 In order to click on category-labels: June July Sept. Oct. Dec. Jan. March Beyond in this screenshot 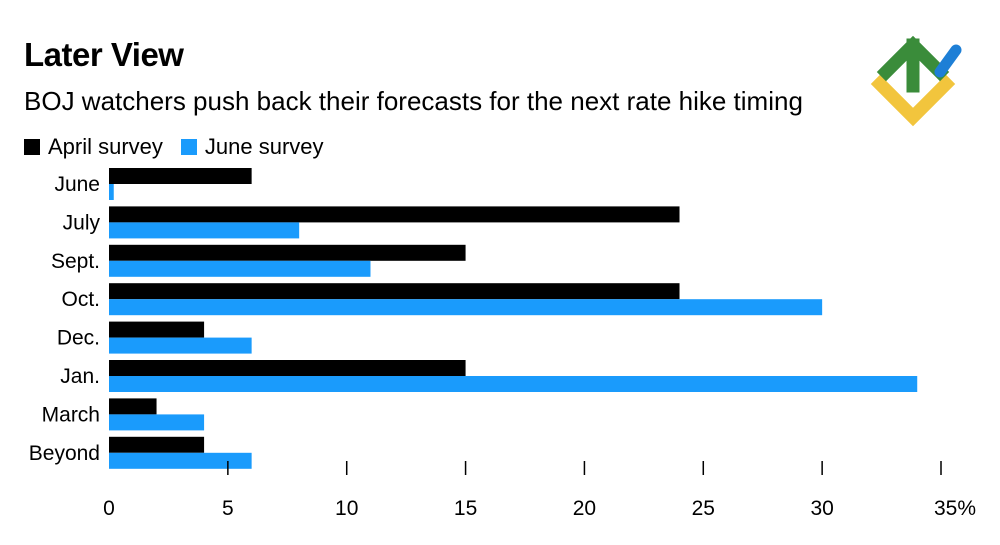, I will do `click(65, 319)`.